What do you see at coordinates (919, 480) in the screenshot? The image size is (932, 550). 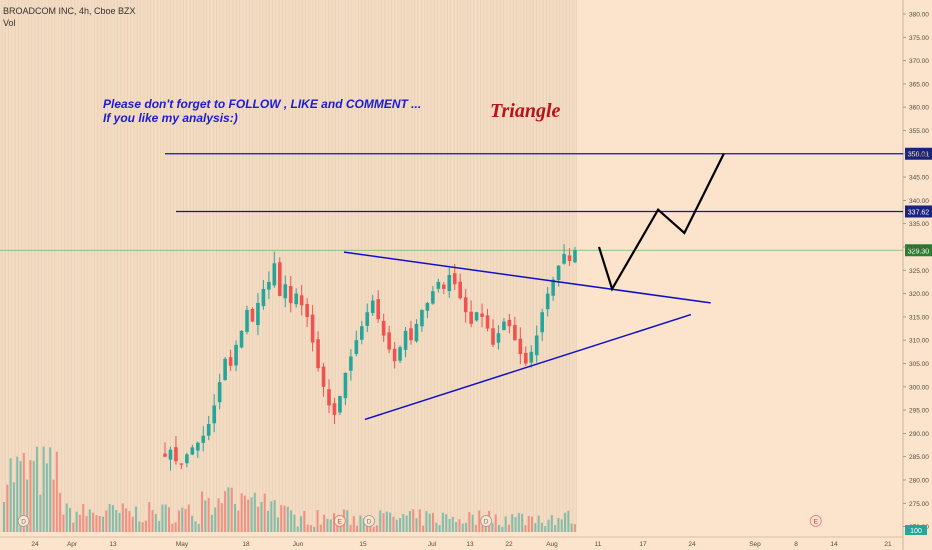 I see `price-tick-label: 280.00` at bounding box center [919, 480].